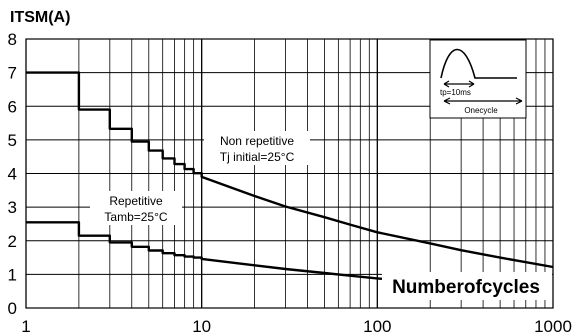 Image resolution: width=581 pixels, height=336 pixels. What do you see at coordinates (12, 73) in the screenshot?
I see `y-tick-label: 7` at bounding box center [12, 73].